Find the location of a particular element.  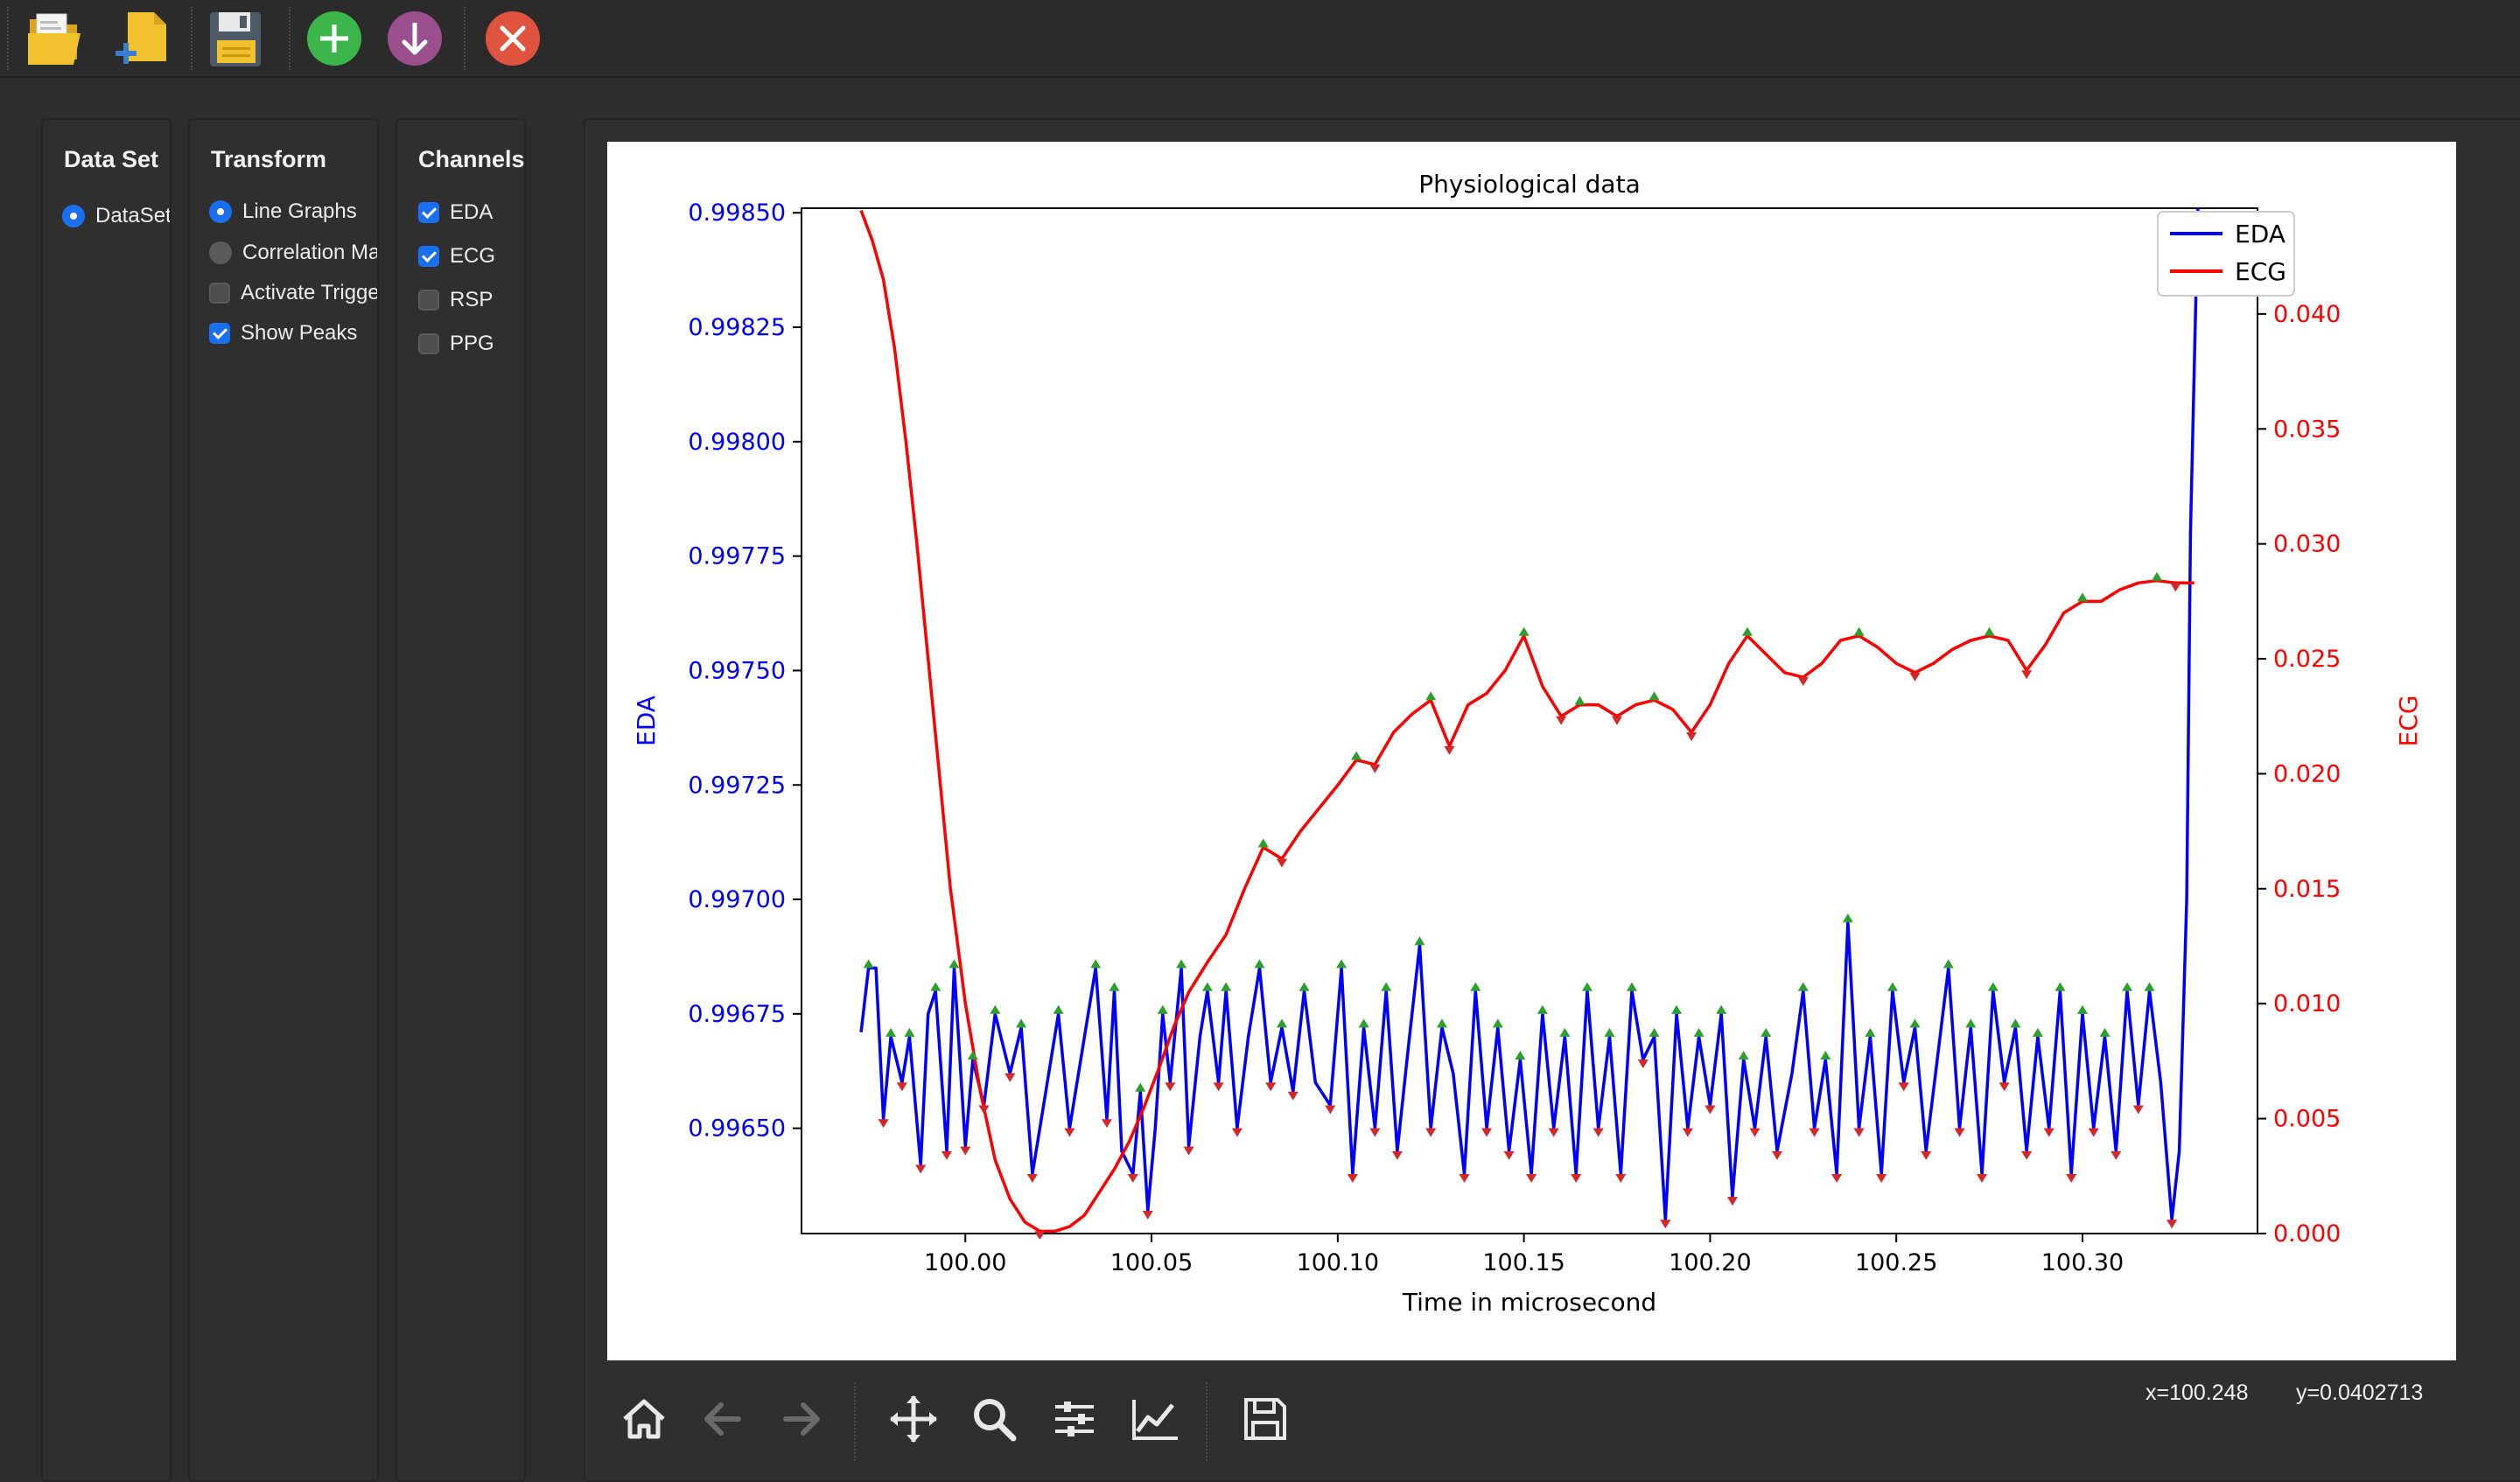

channel-ppg-label: PPG is located at coordinates (472, 343).